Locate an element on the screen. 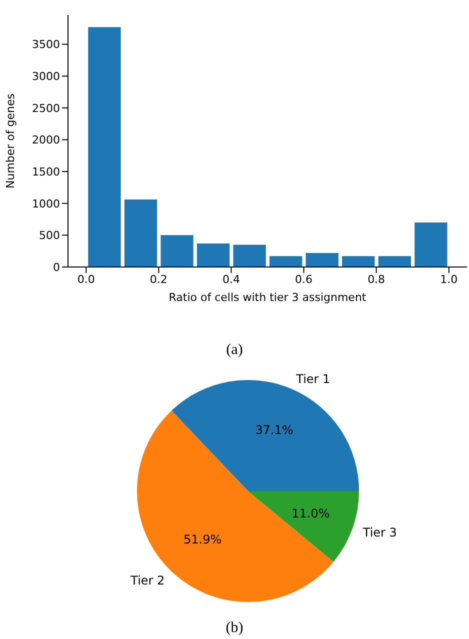 Image resolution: width=469 pixels, height=639 pixels. y-tick-label: 3500 is located at coordinates (46, 45).